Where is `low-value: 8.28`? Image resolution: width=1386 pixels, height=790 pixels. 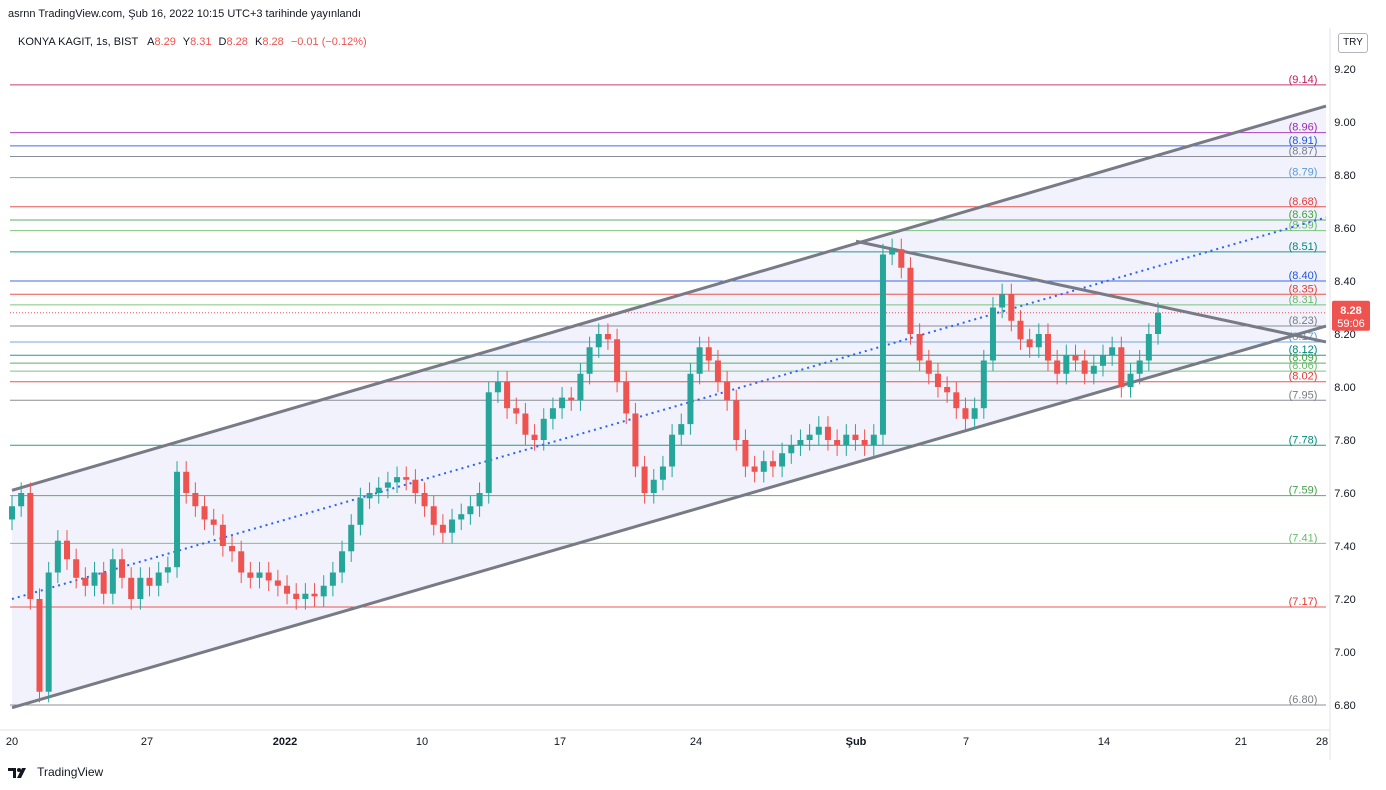
low-value: 8.28 is located at coordinates (237, 42).